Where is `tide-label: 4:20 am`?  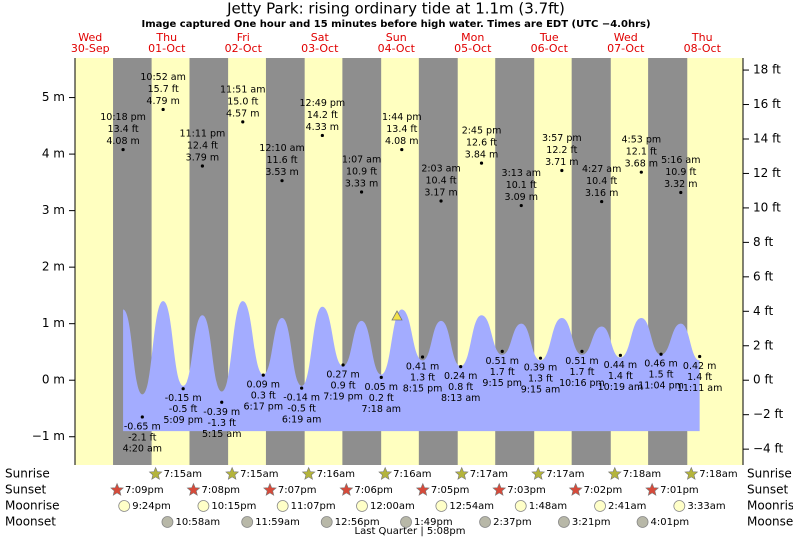 tide-label: 4:20 am is located at coordinates (142, 448).